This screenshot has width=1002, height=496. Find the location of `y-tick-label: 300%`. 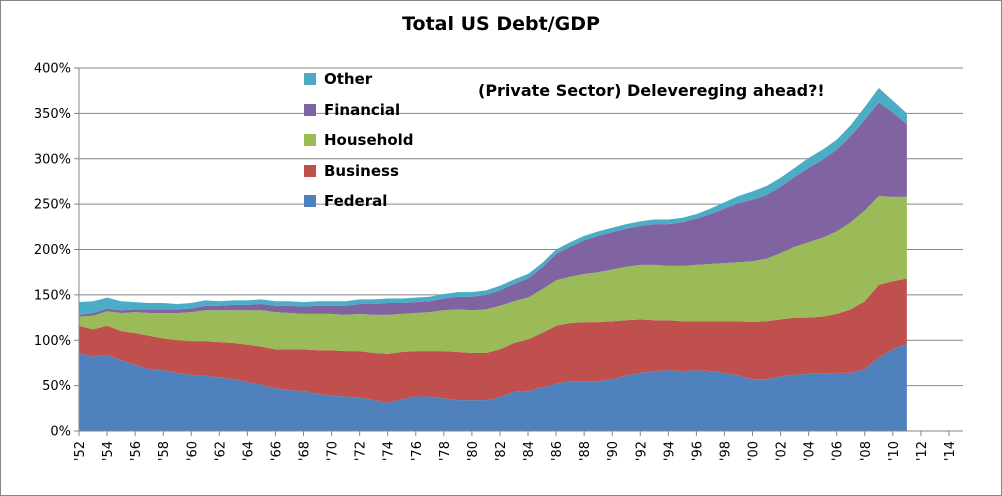

y-tick-label: 300% is located at coordinates (52, 159).